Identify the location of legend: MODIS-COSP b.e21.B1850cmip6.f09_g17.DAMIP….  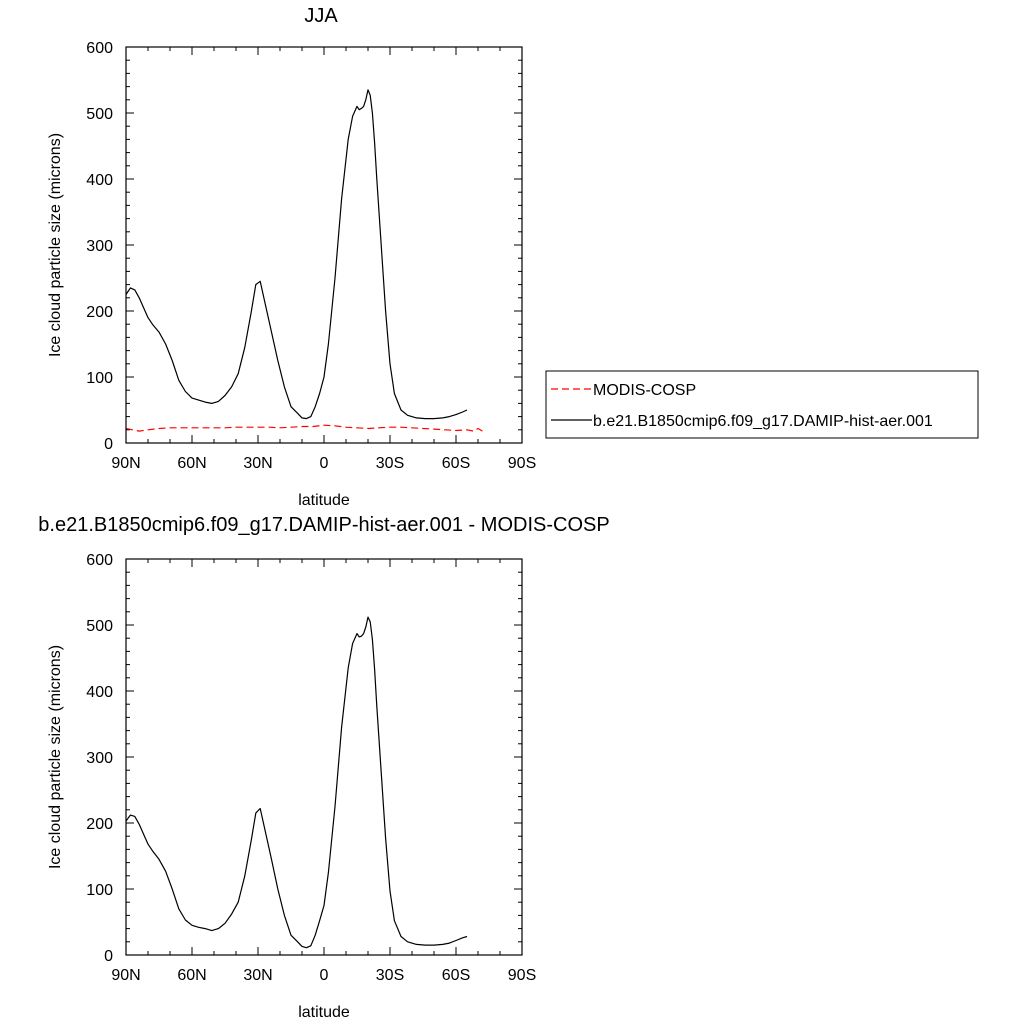
(762, 404).